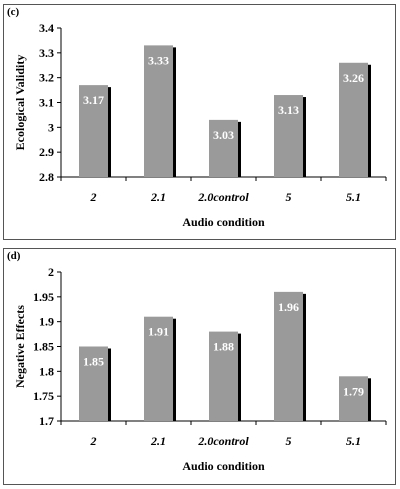 This screenshot has height=489, width=400. What do you see at coordinates (13, 12) in the screenshot?
I see `panel-label-c: (c)` at bounding box center [13, 12].